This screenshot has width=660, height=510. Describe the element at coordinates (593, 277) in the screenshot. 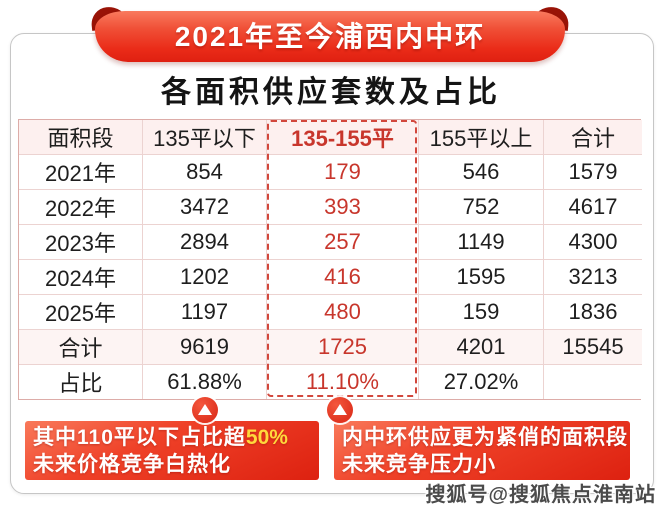

I see `cell-value: 3213` at that location.